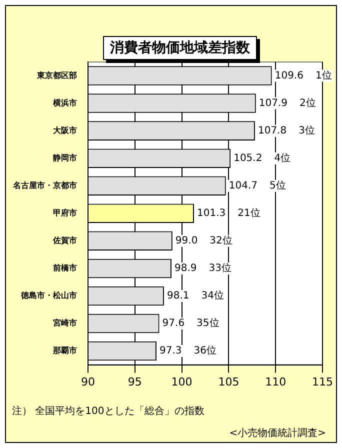 The width and height of the screenshot is (342, 448). What do you see at coordinates (181, 381) in the screenshot?
I see `x-tick-label: 100` at bounding box center [181, 381].